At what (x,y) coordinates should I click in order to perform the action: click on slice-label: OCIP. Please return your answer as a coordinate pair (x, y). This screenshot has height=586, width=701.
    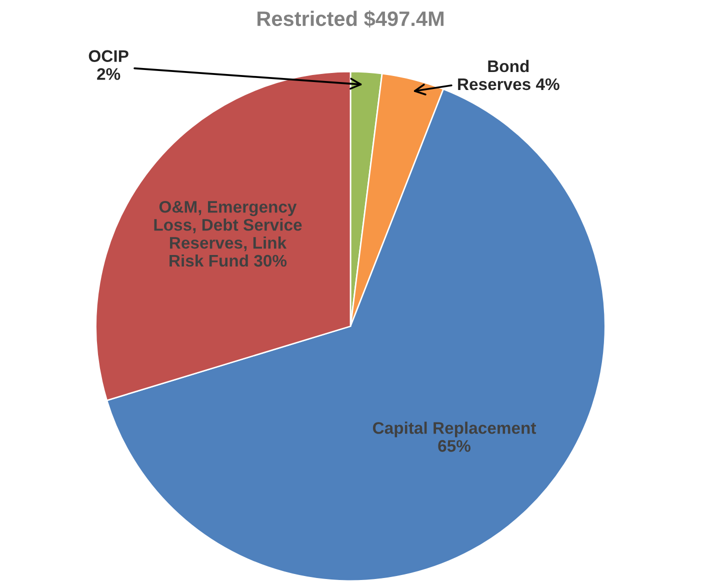
    Looking at the image, I should click on (108, 56).